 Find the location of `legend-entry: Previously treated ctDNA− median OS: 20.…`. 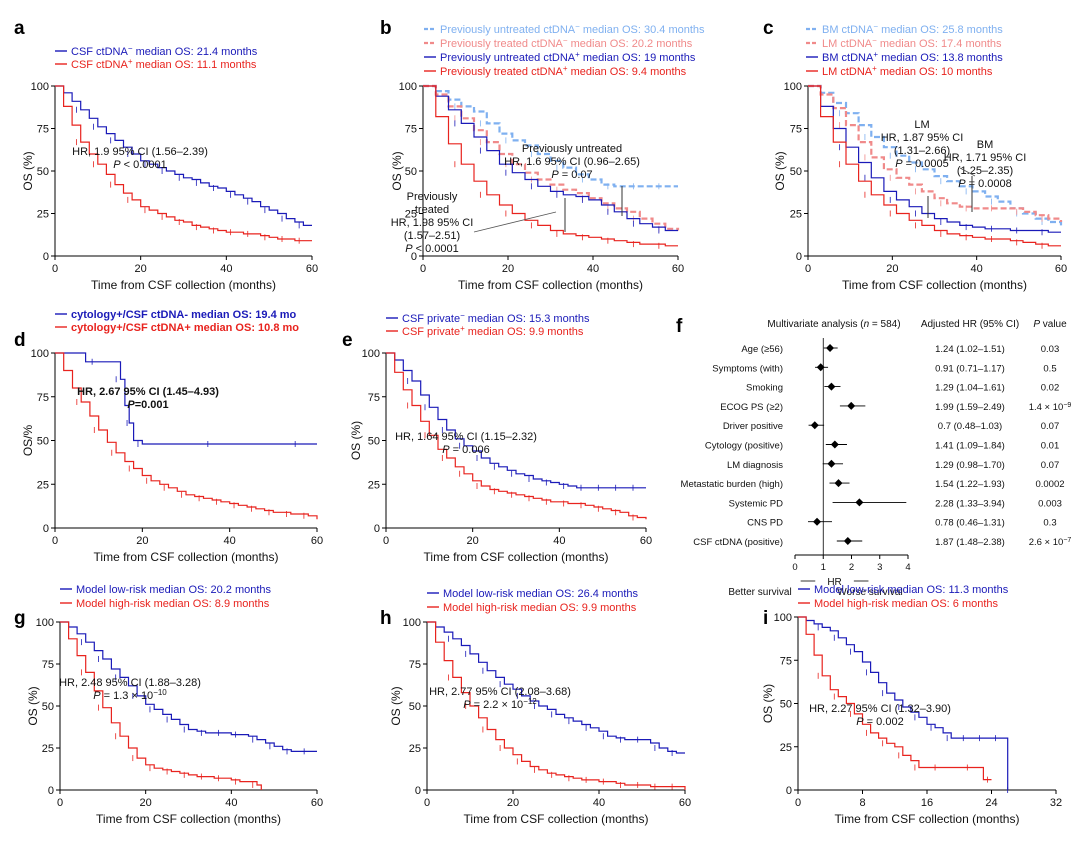

legend-entry: Previously treated ctDNA− median OS: 20.… is located at coordinates (566, 43).